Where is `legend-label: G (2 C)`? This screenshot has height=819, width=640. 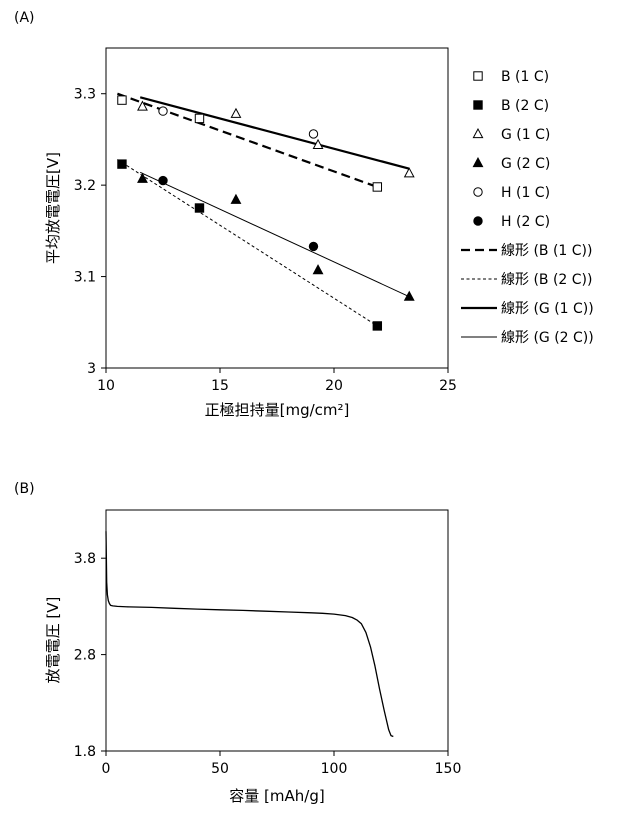
legend-label: G (2 C) is located at coordinates (525, 164).